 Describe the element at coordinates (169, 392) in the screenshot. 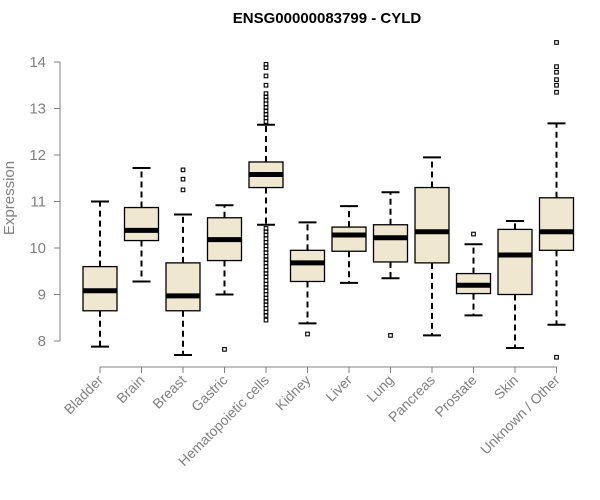

I see `x-tick-label: Breast` at that location.